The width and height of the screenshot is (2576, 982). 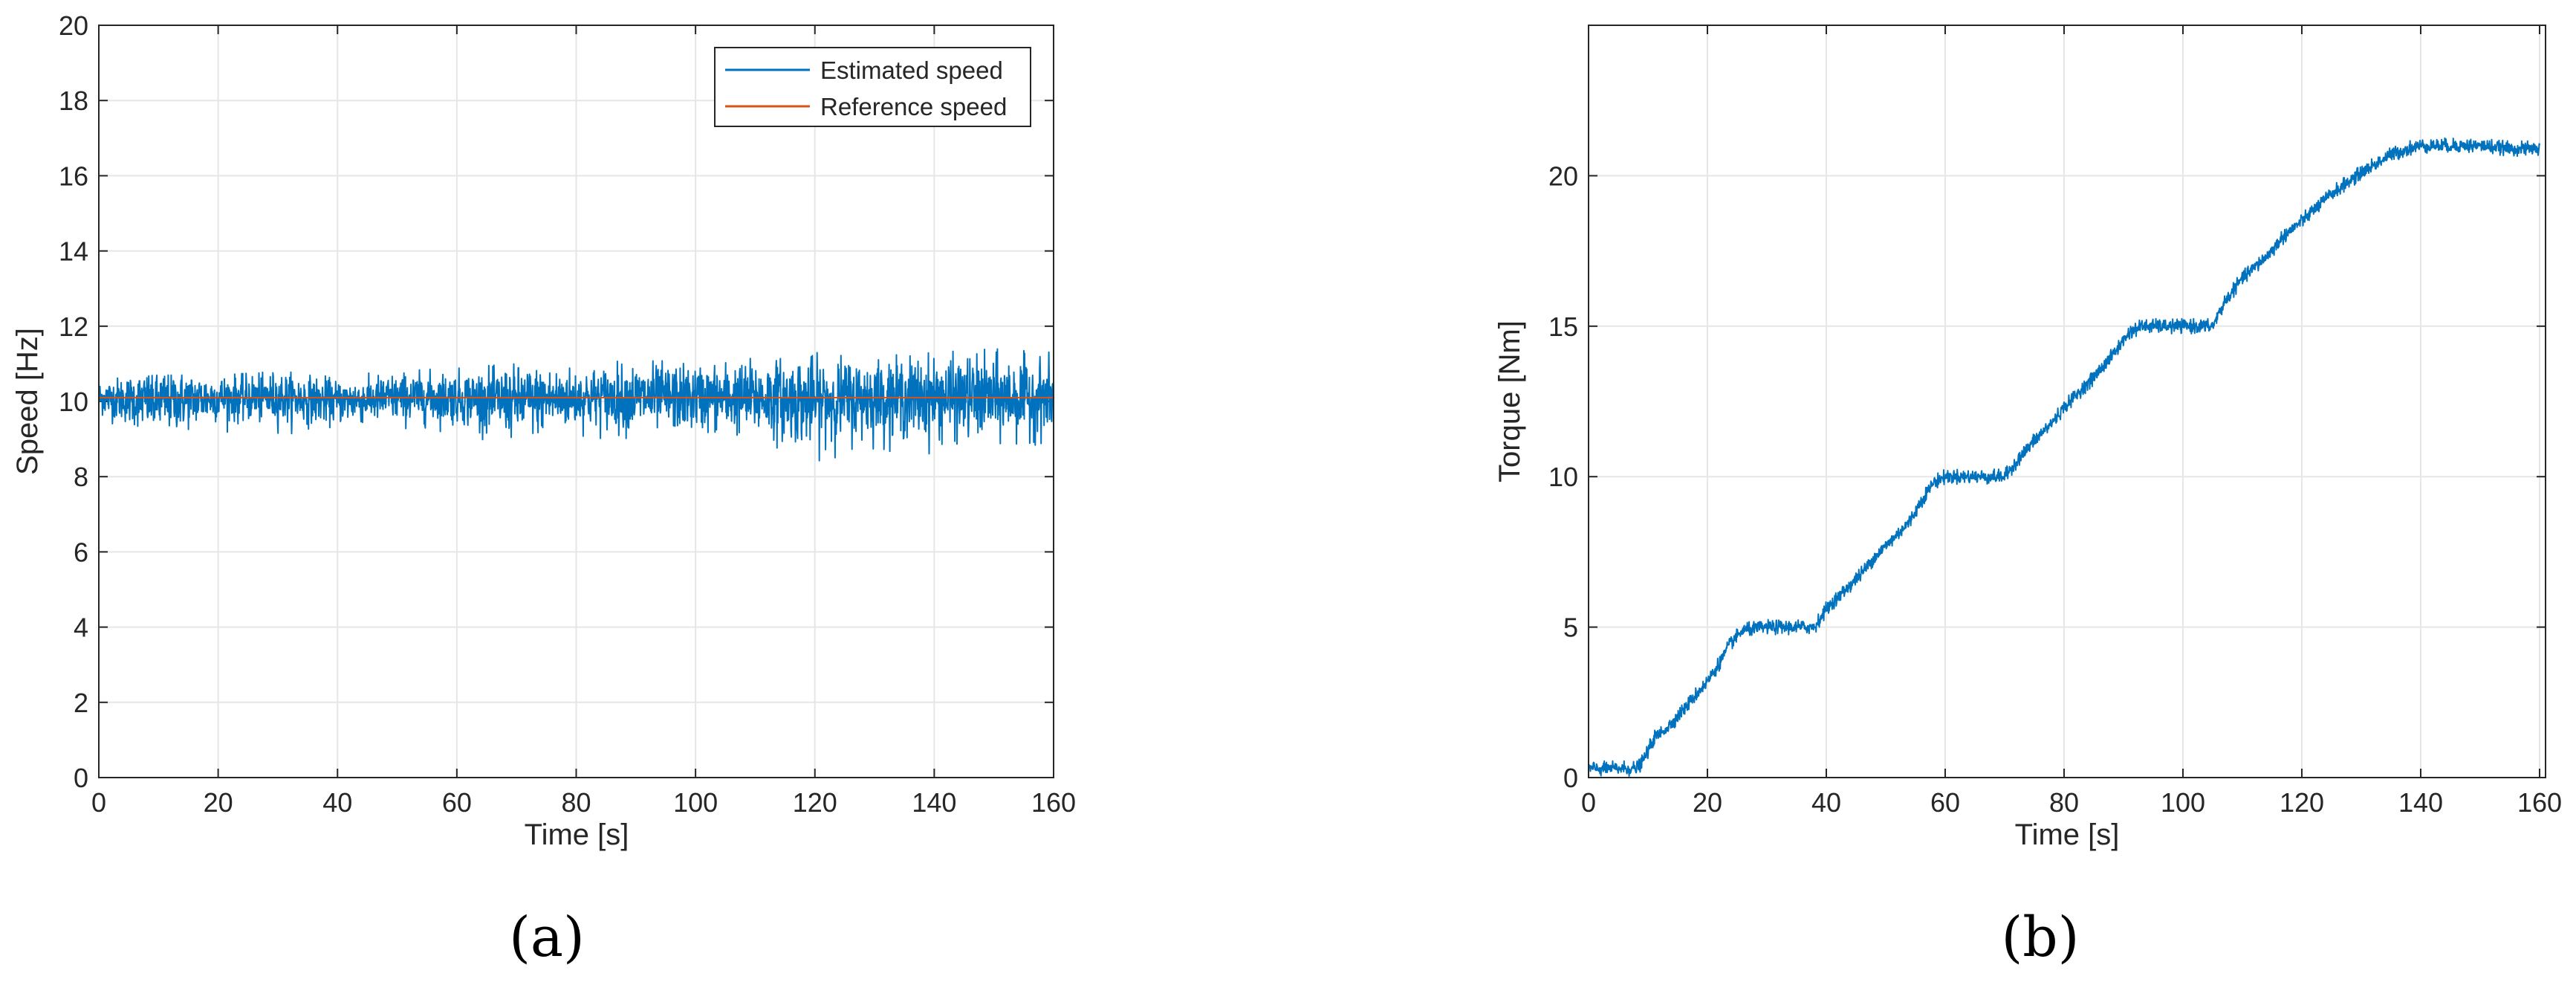 What do you see at coordinates (1563, 176) in the screenshot?
I see `torque-y-tick-label: 20` at bounding box center [1563, 176].